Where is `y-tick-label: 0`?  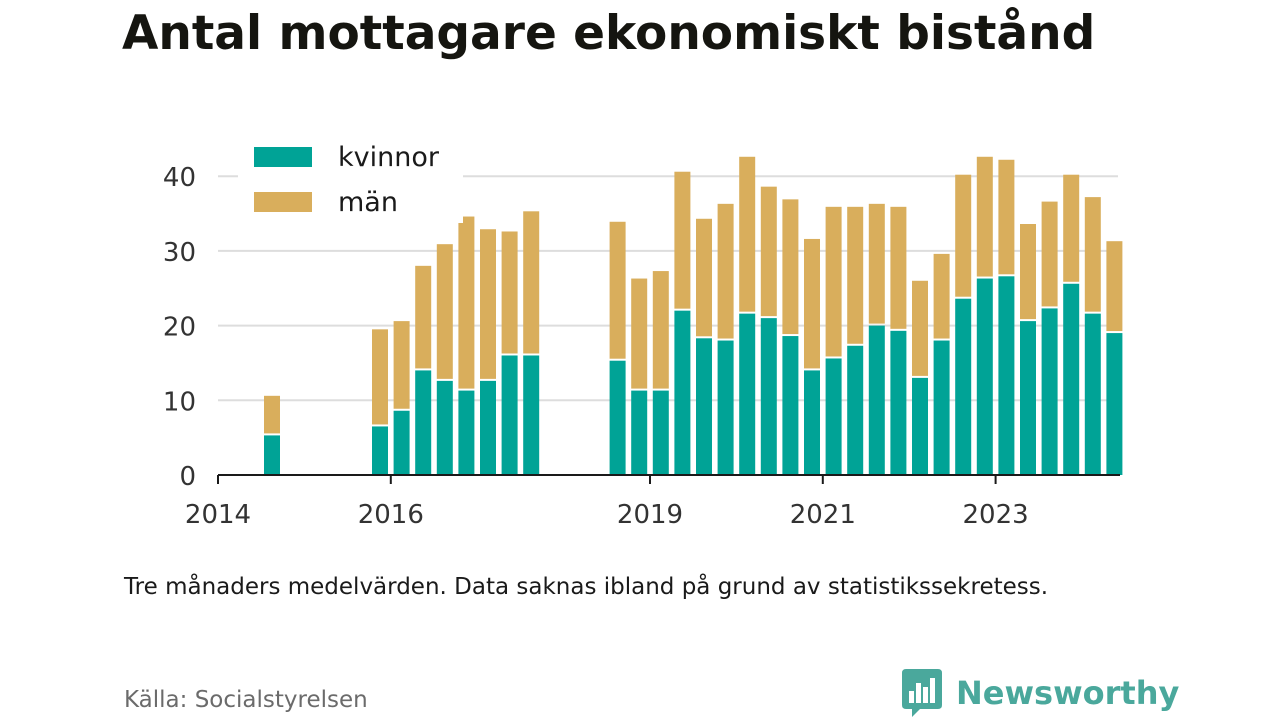 y-tick-label: 0 is located at coordinates (187, 477).